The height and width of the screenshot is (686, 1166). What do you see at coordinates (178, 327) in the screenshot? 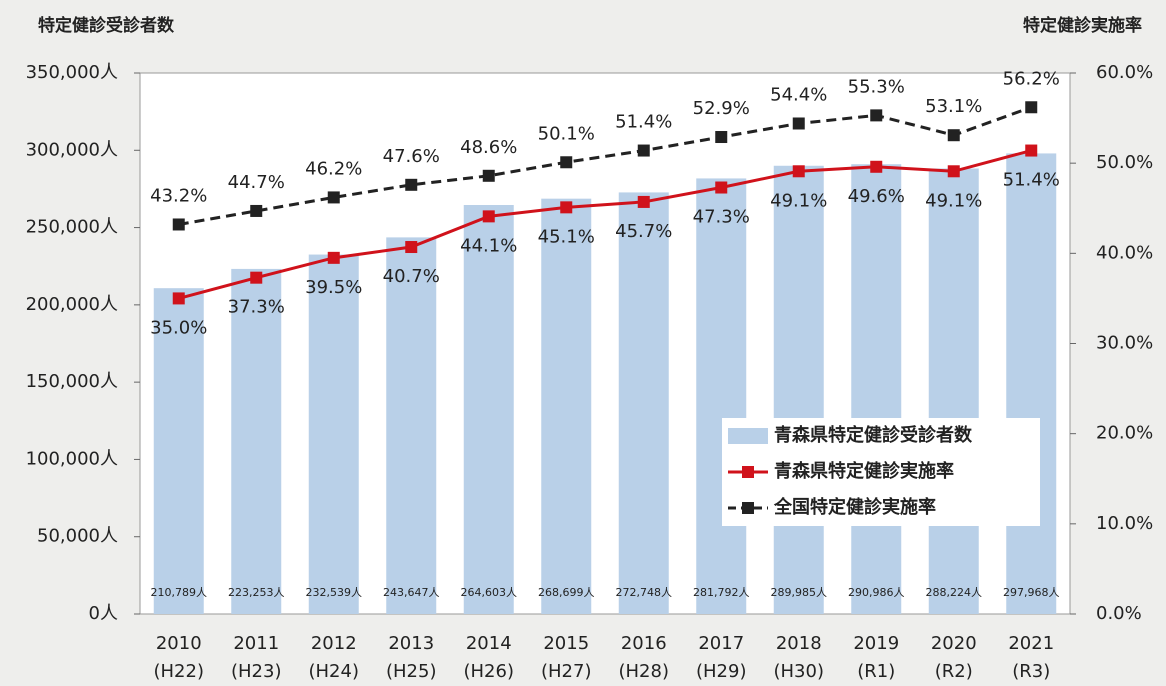
I see `line-value-label: 35.0%` at bounding box center [178, 327].